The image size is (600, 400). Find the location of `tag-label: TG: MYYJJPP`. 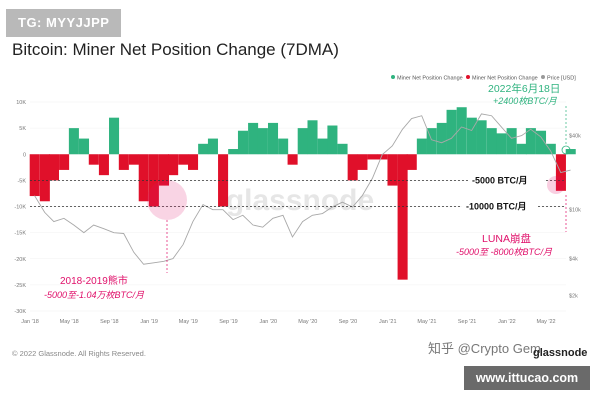

tag-label: TG: MYYJJPP is located at coordinates (64, 23).